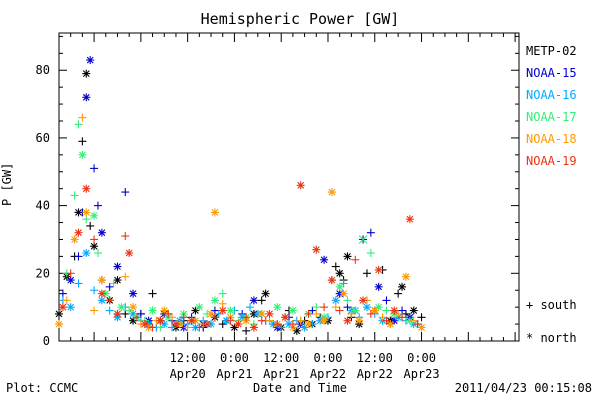  What do you see at coordinates (523, 388) in the screenshot?
I see `plot-timestamp: 2011/04/23 00:15:08` at bounding box center [523, 388].